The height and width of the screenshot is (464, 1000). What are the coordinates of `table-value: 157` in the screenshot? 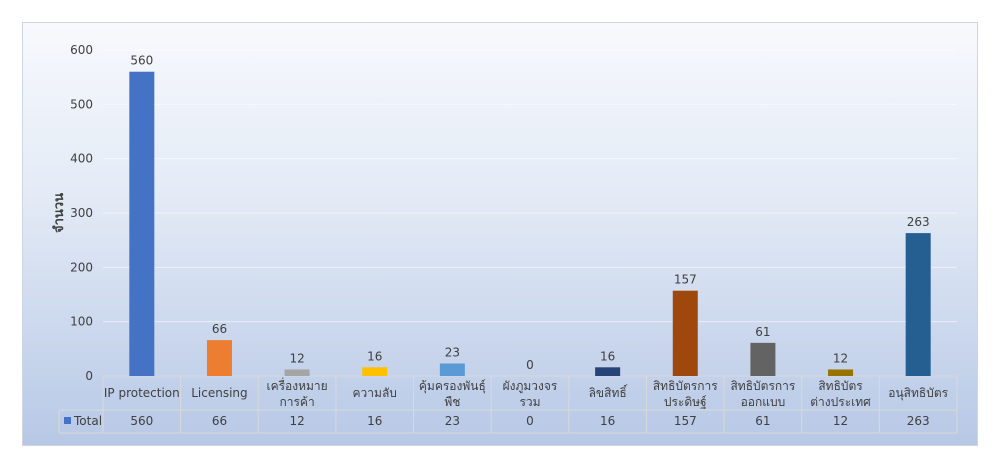 It's located at (685, 421).